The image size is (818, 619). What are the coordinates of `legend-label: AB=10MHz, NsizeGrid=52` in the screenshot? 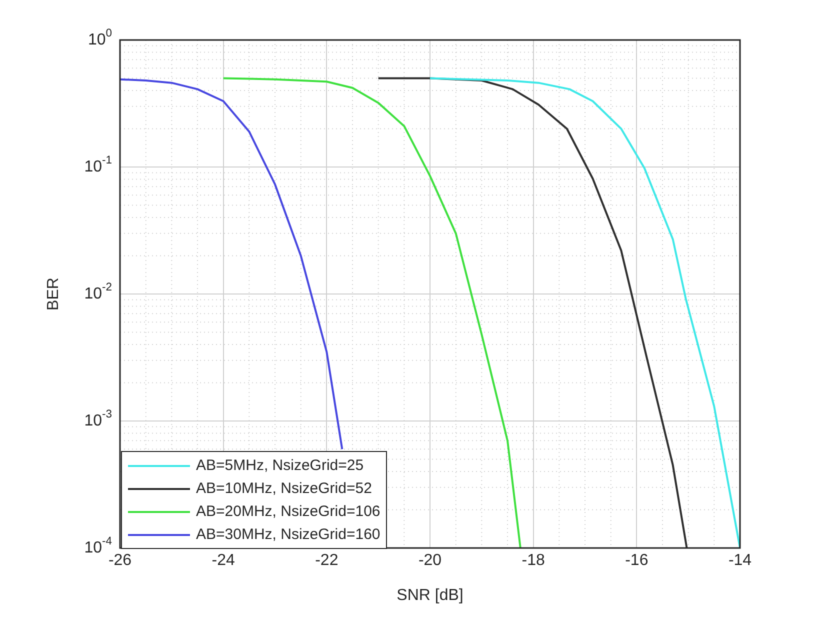 It's located at (284, 488).